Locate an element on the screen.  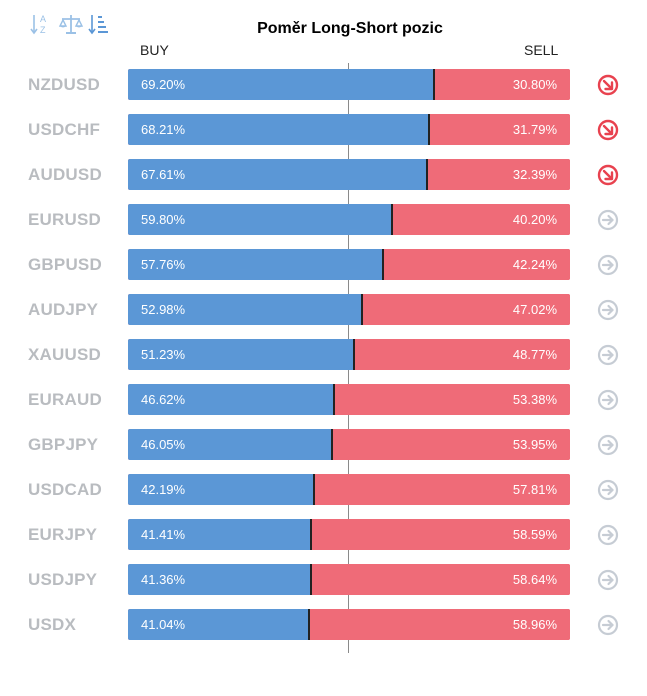
symbol-label: AUDJPY is located at coordinates (63, 309).